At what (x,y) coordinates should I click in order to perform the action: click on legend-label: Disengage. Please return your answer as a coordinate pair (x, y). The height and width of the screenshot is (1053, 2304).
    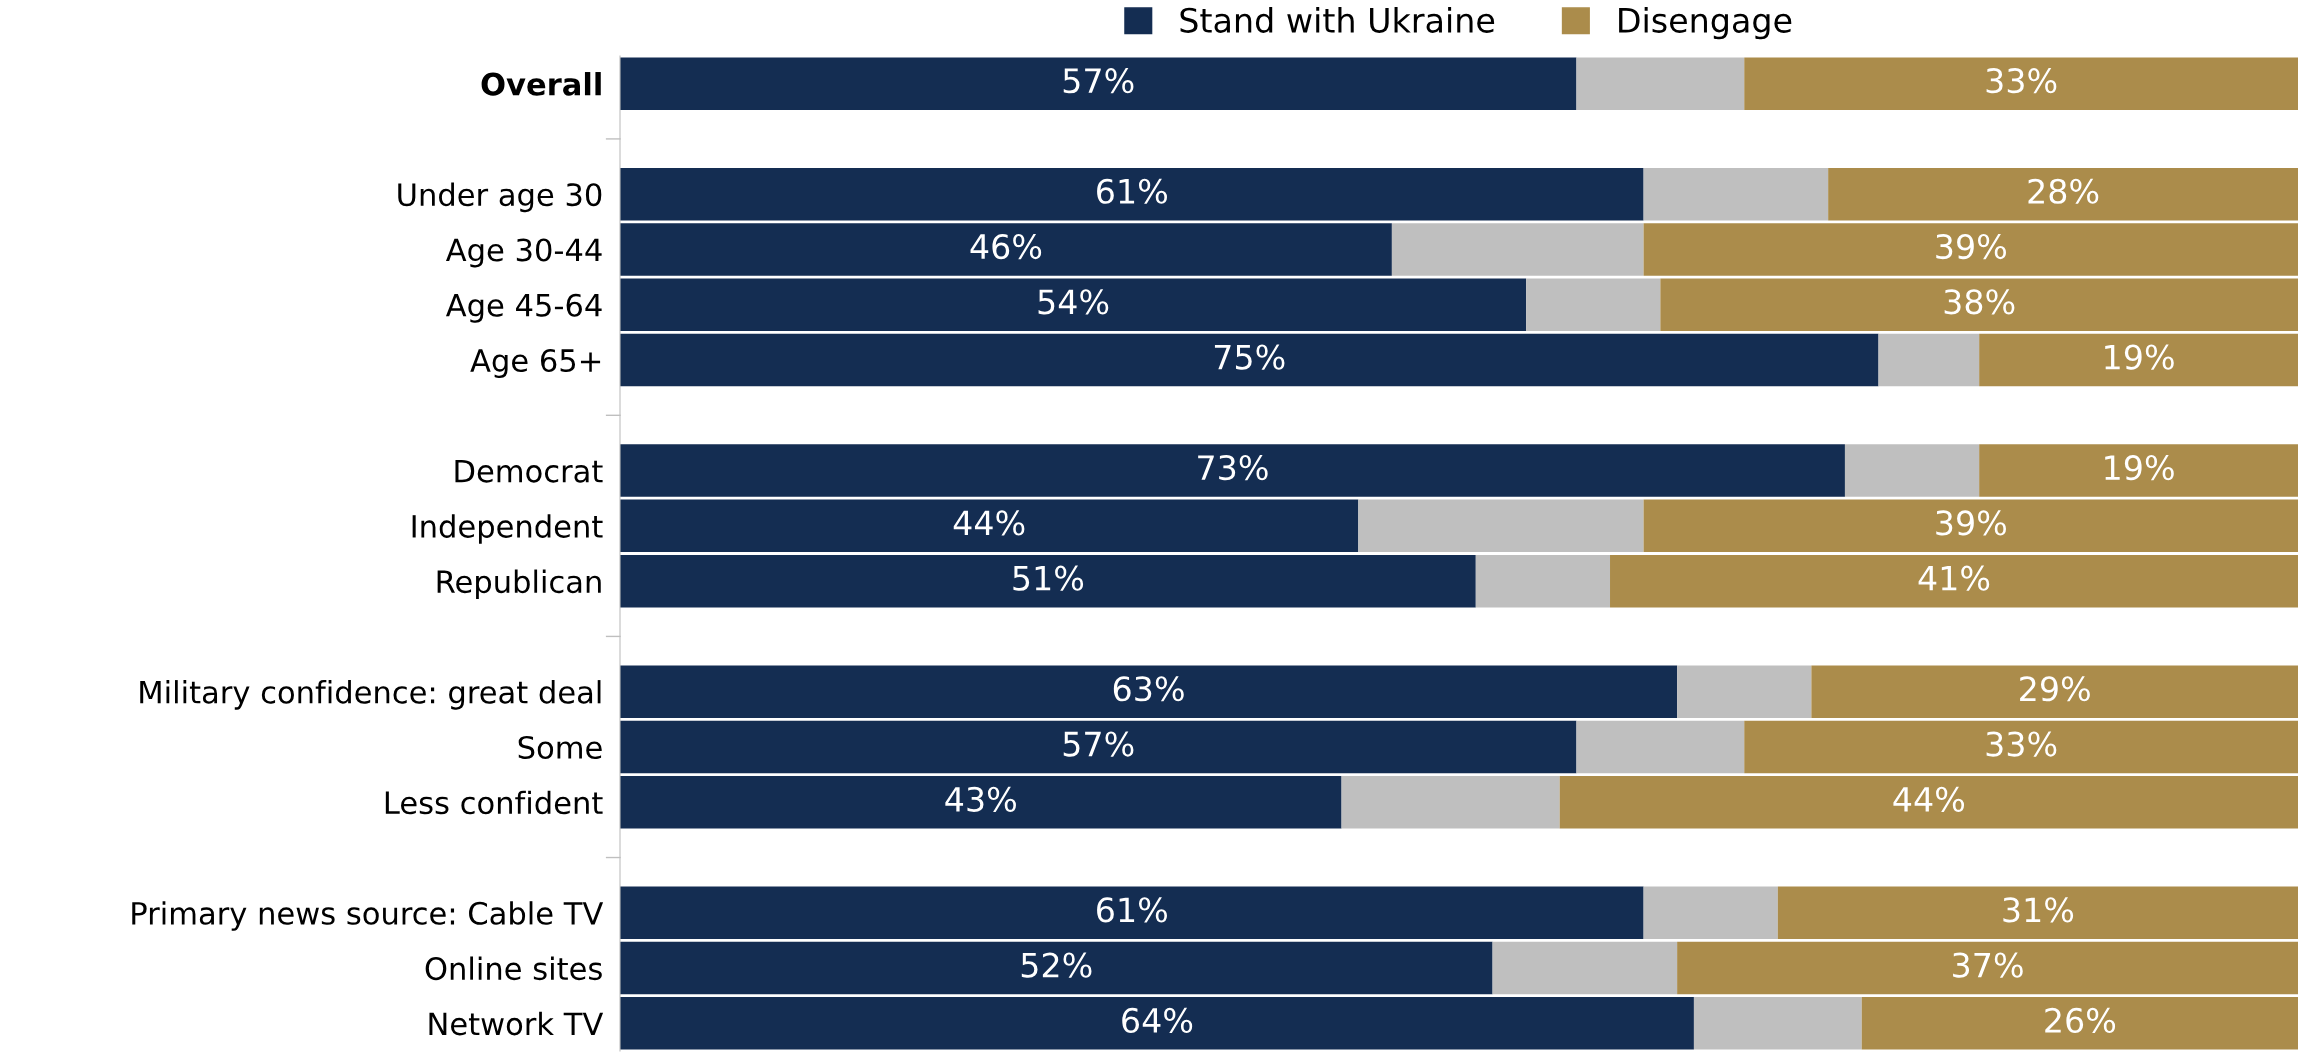
    Looking at the image, I should click on (1705, 23).